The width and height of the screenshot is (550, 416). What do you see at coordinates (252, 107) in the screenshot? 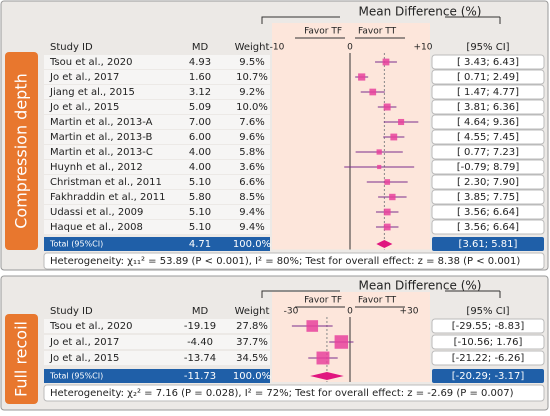
I see `weight-value: 10.0%` at bounding box center [252, 107].